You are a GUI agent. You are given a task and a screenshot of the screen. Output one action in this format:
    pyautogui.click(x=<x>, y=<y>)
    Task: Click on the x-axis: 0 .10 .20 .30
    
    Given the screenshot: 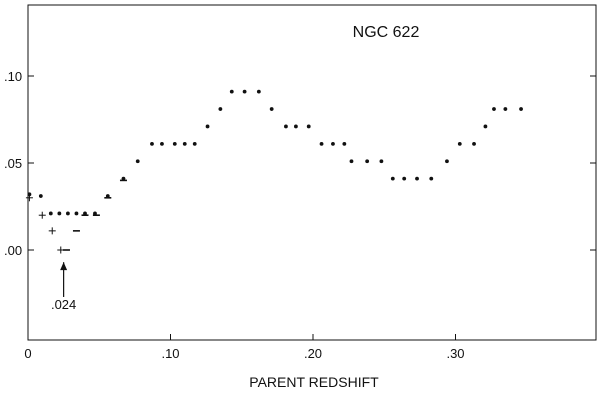 What is the action you would take?
    pyautogui.click(x=244, y=347)
    